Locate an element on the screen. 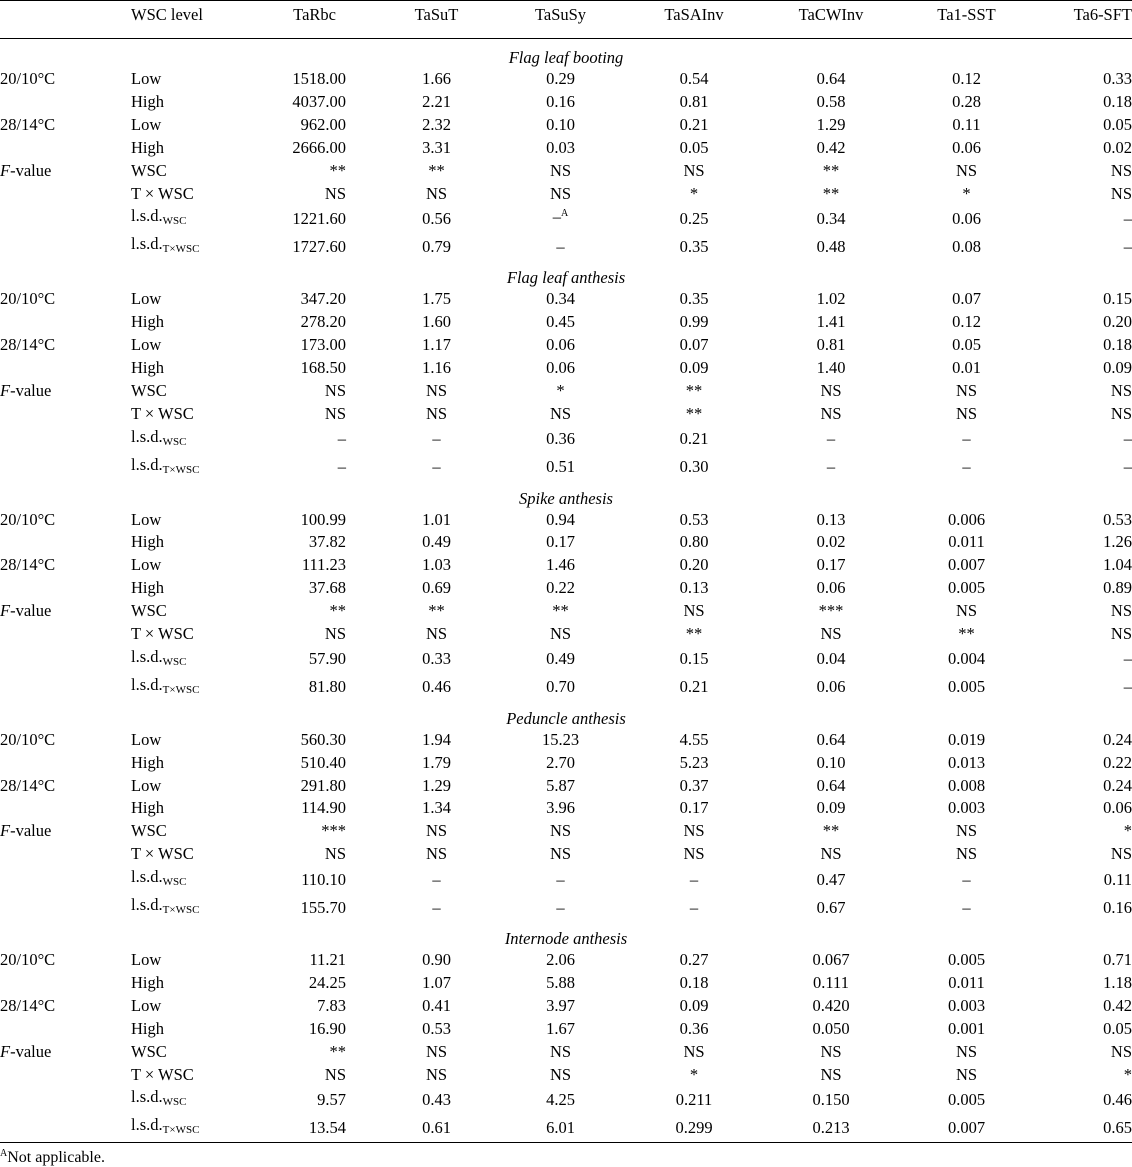  table-row: High 24.25 1.07 5.88 0.18 0.111 0.011 1.18 is located at coordinates (566, 983).